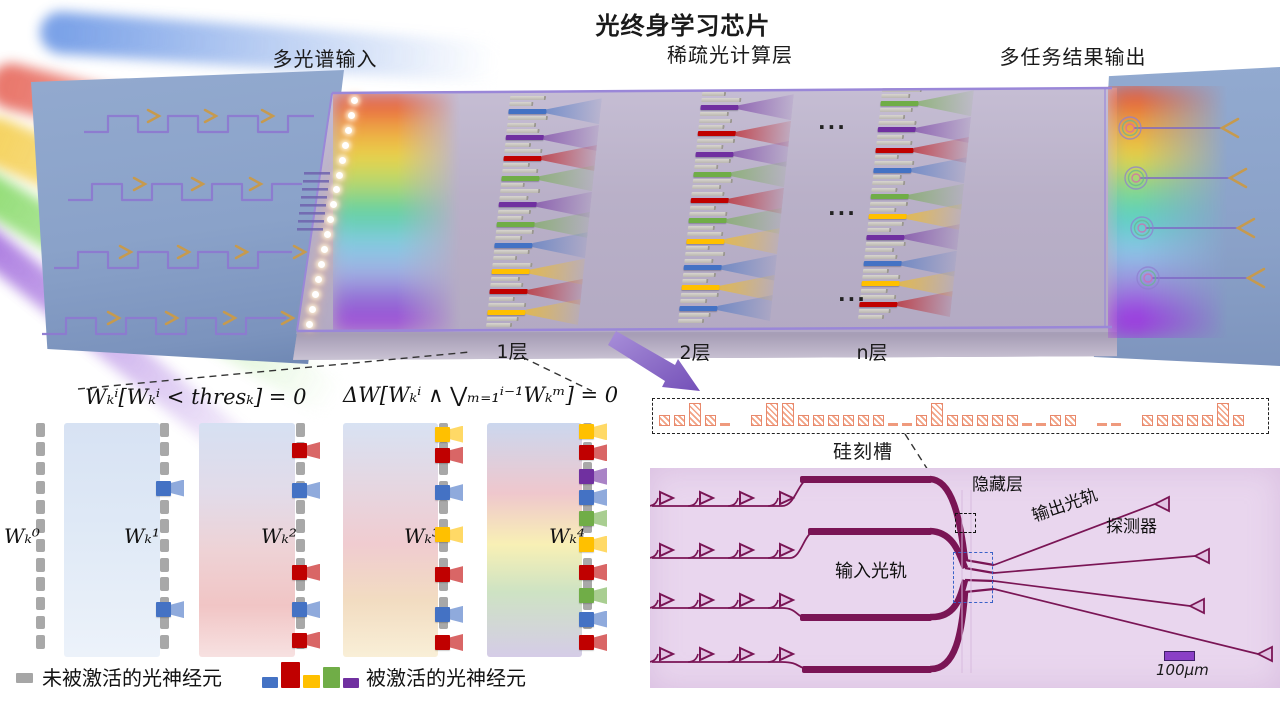 This screenshot has height=705, width=1280. I want to click on inactive-neuron-icon, so click(24, 678).